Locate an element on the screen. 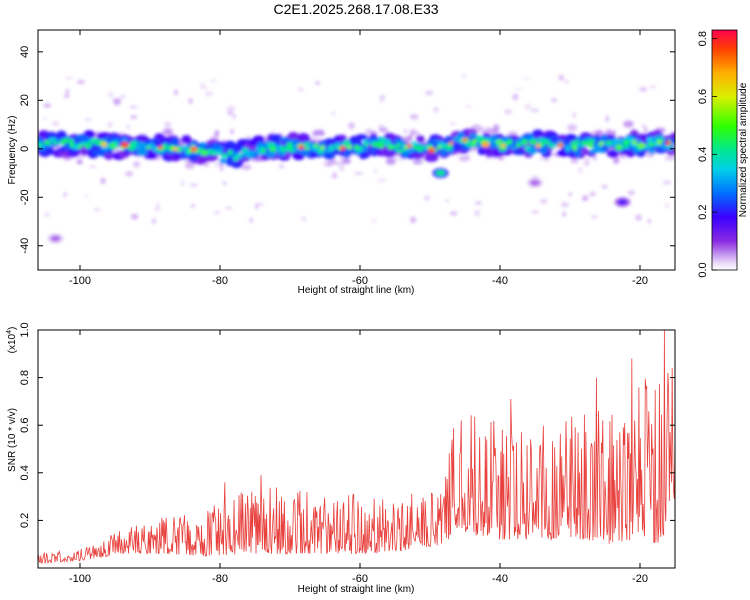 Image resolution: width=750 pixels, height=600 pixels. snr-y-tick-label: 0.2 is located at coordinates (25, 520).